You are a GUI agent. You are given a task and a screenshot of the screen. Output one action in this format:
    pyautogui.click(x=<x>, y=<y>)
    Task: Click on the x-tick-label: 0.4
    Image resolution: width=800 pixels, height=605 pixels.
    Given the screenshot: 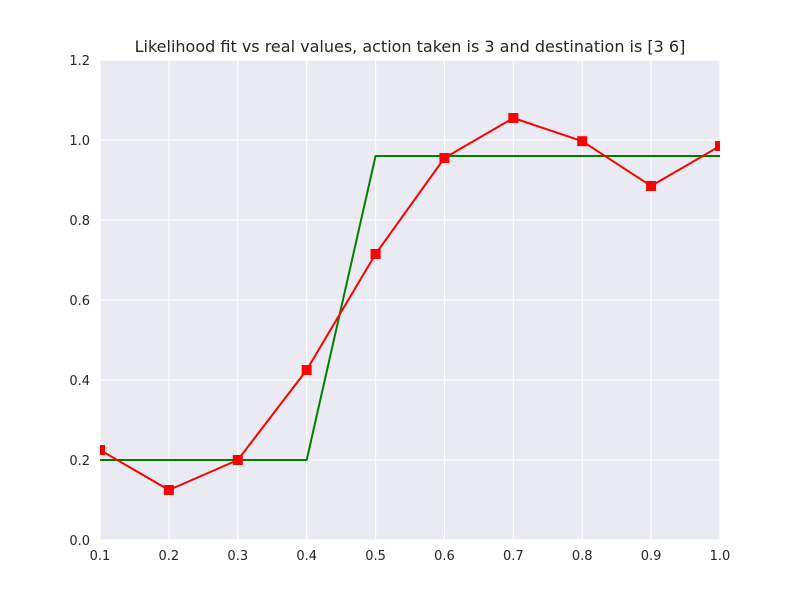 What is the action you would take?
    pyautogui.click(x=306, y=556)
    